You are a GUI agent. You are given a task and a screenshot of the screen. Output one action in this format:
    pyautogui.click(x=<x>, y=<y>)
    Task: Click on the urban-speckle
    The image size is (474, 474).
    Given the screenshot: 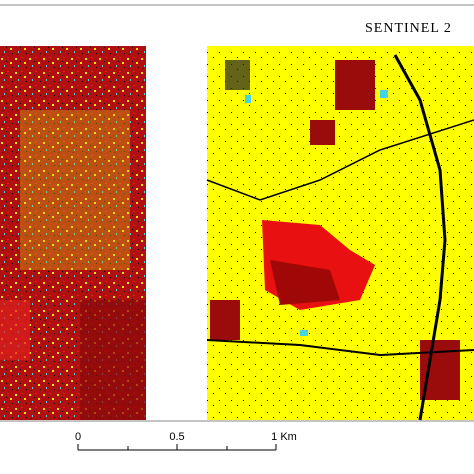 What is the action you would take?
    pyautogui.click(x=75, y=190)
    